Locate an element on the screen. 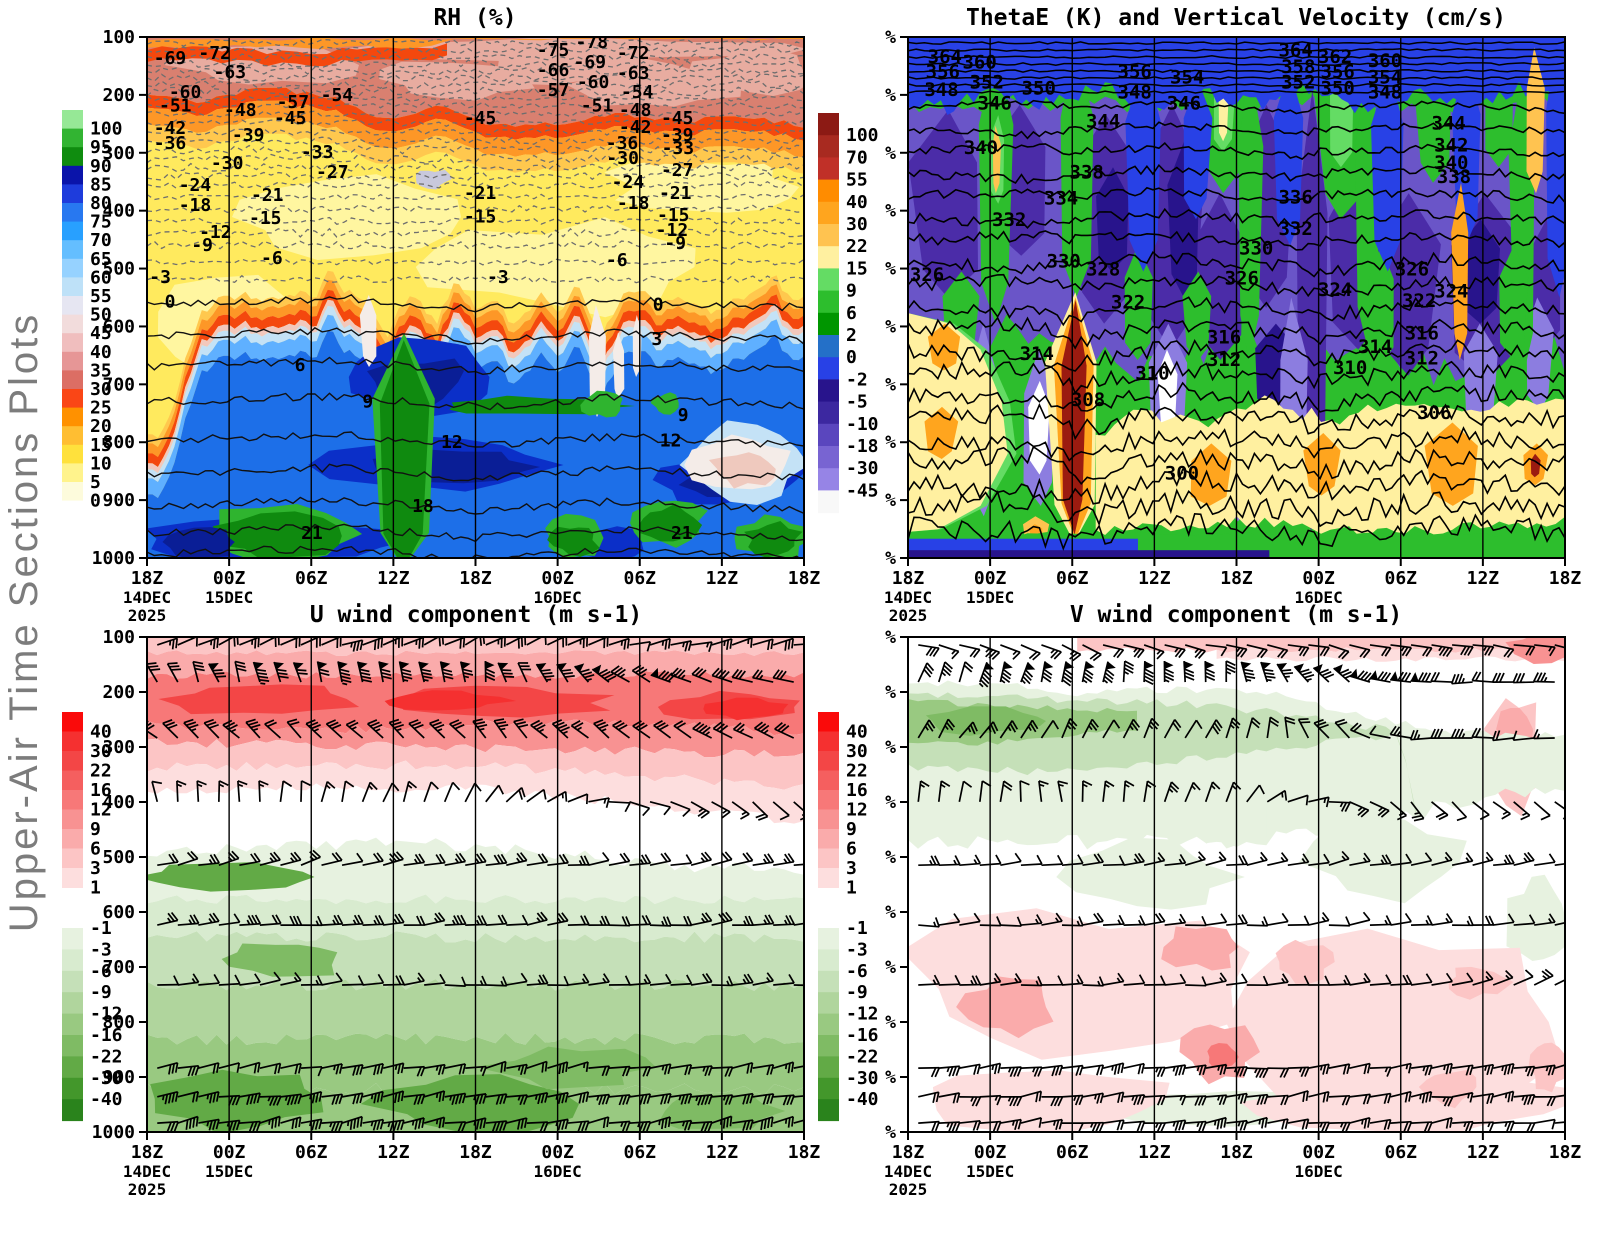 This screenshot has width=1600, height=1236. svg-text: 364 is located at coordinates (1295, 51).